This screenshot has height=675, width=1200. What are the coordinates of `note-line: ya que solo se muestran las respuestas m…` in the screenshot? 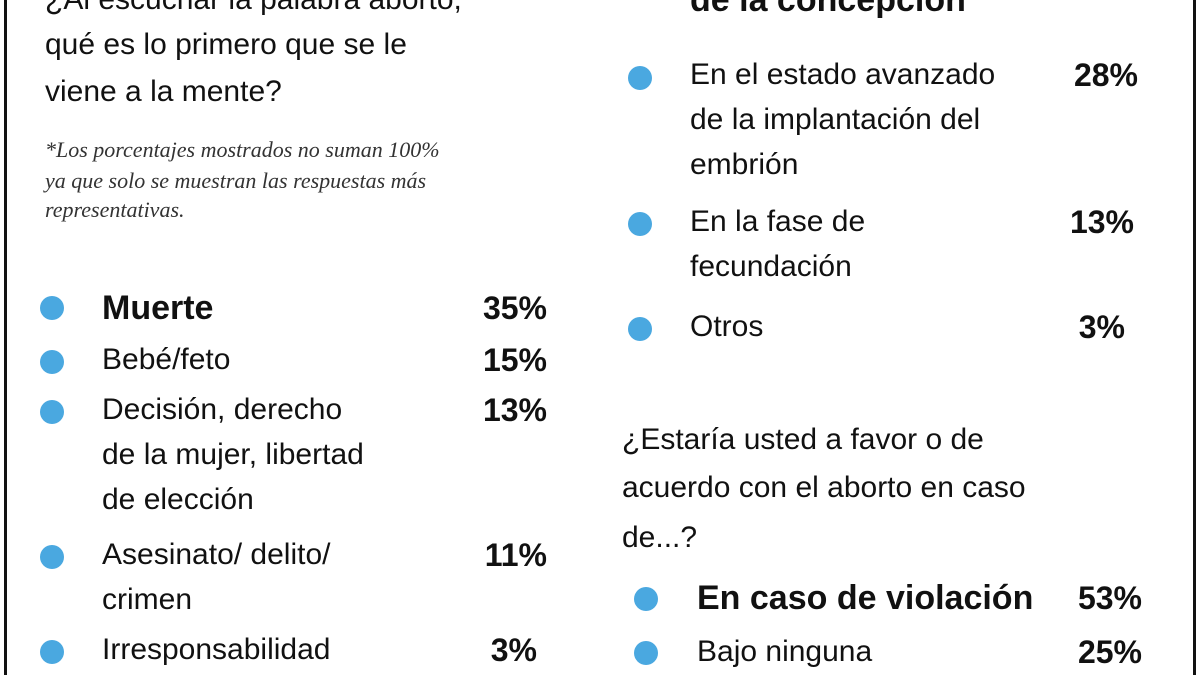 It's located at (236, 180).